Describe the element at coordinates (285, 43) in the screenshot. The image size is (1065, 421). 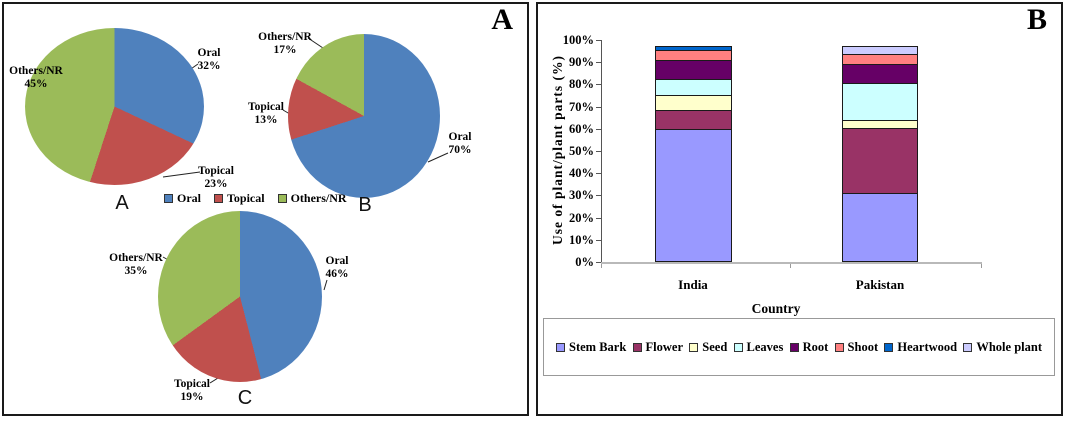
I see `pie-b-label-others: Others/NR 17%` at that location.